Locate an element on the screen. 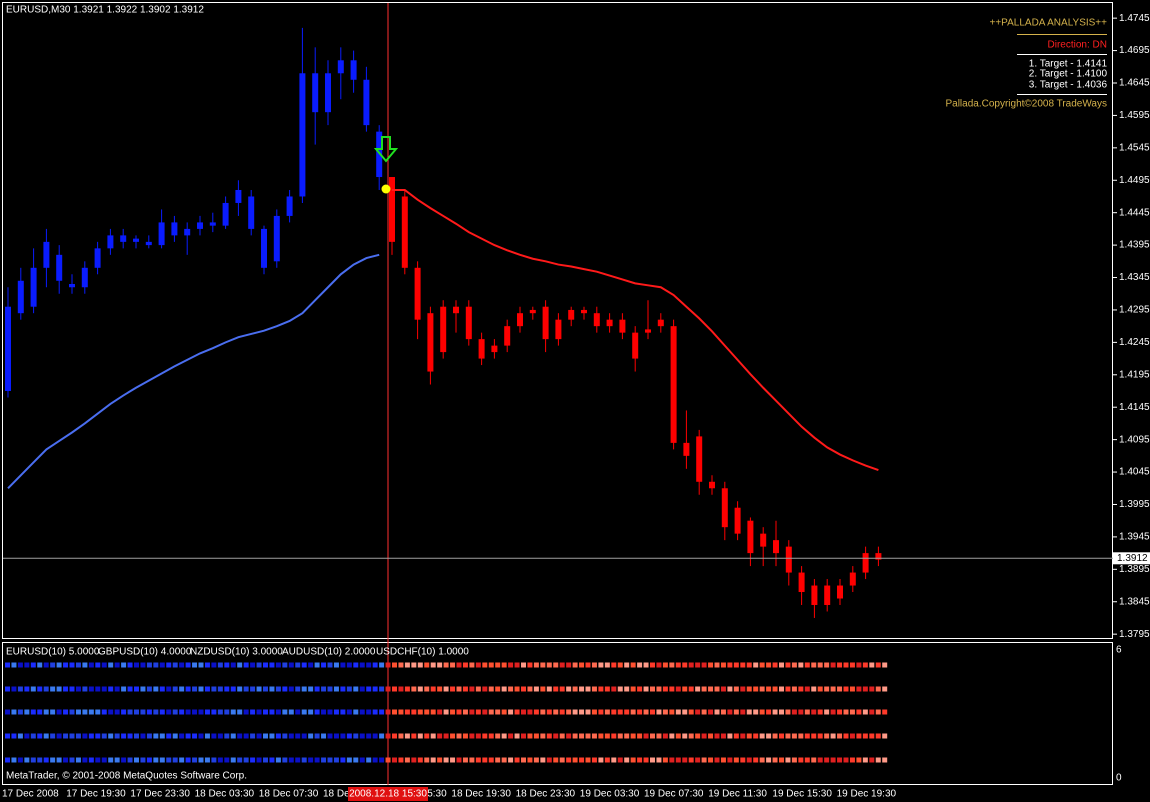 This screenshot has width=1150, height=802. y-tick-label: 1.4045 is located at coordinates (1134, 472).